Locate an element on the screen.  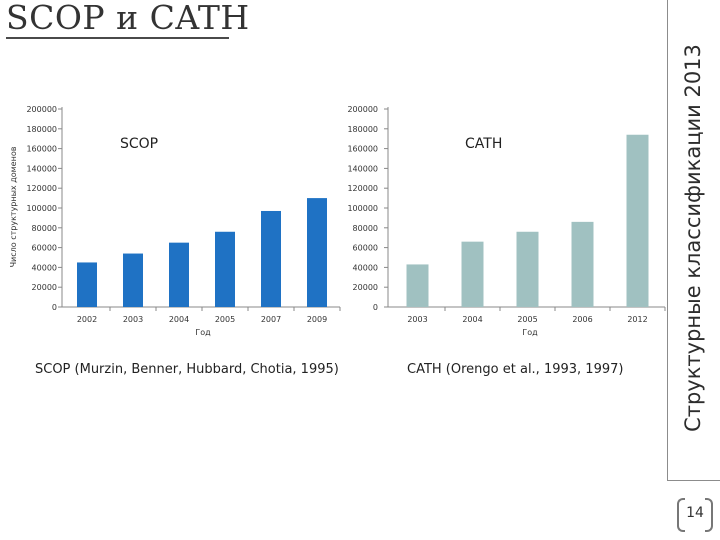
cath-x-tick-label: 2012 is located at coordinates (637, 319).